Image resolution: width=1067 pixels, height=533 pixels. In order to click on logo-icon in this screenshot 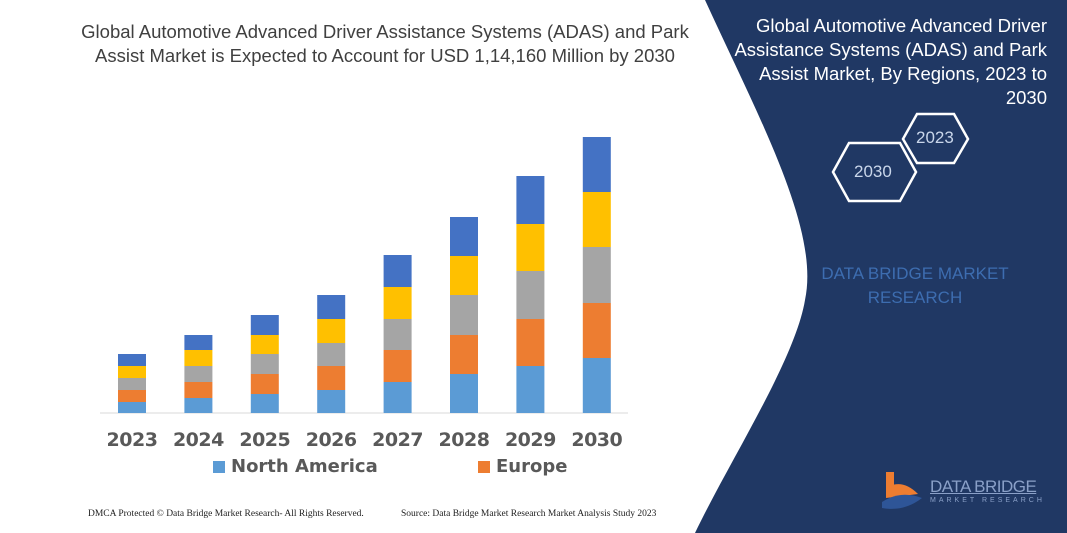, I will do `click(902, 490)`.